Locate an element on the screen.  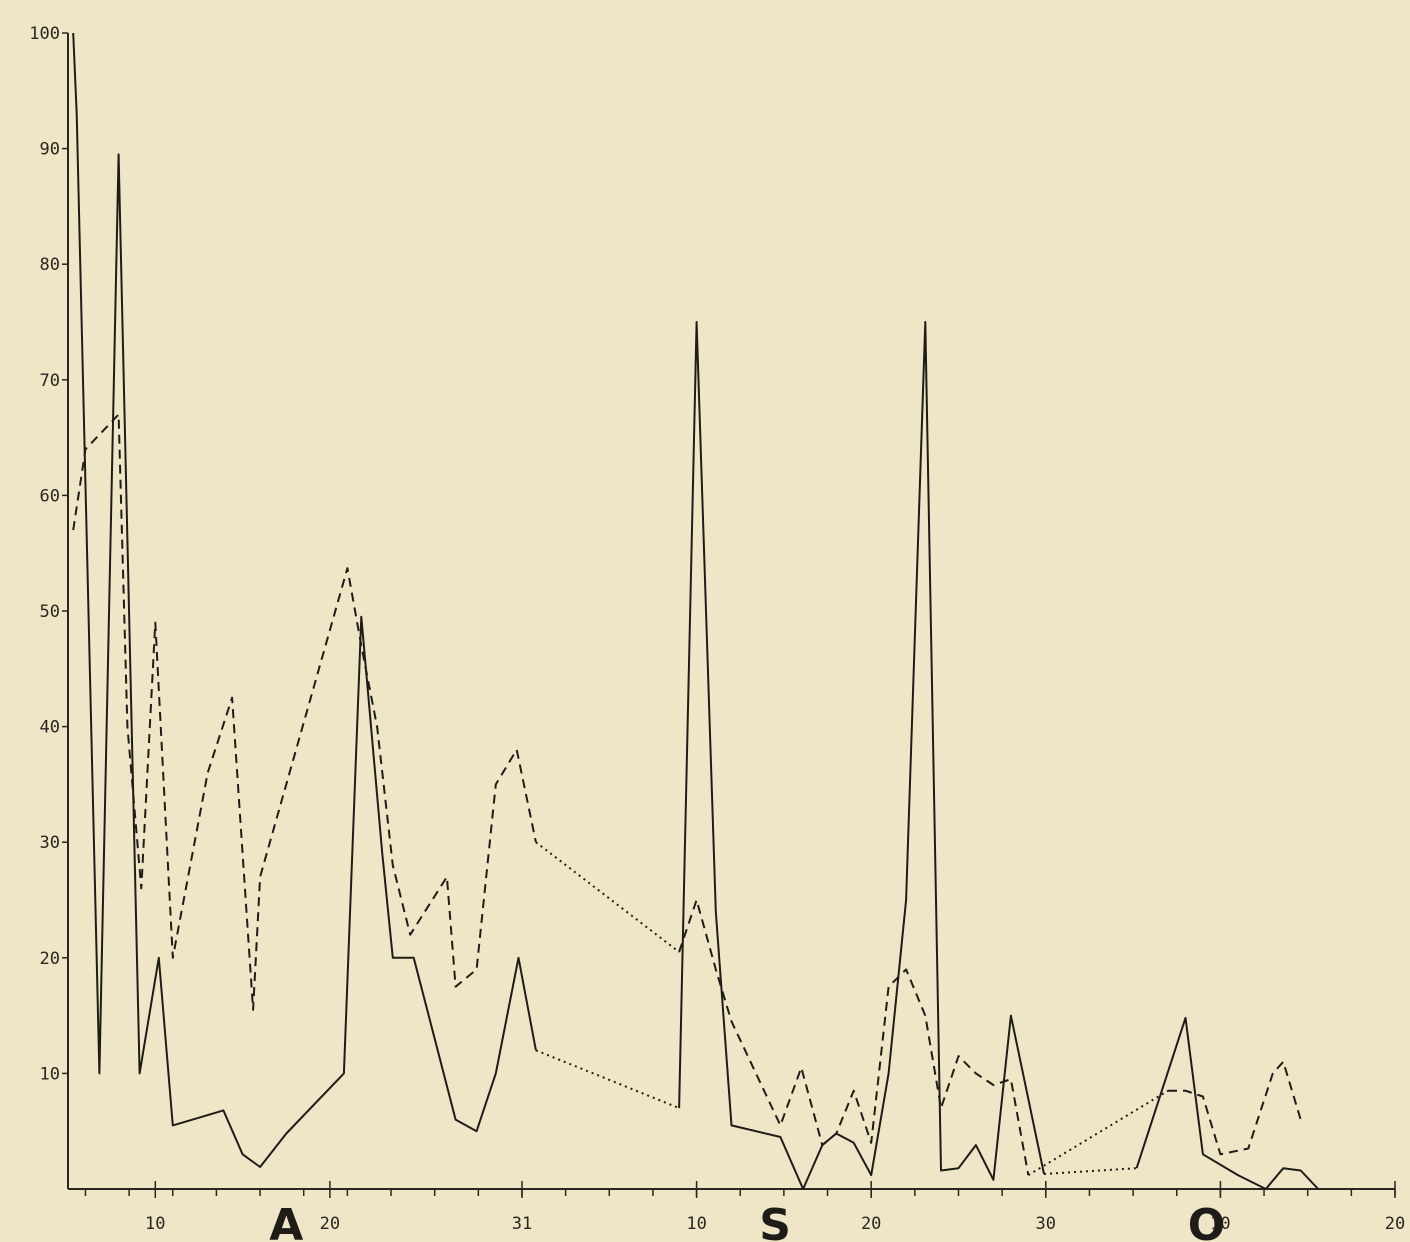
x-axis-ticks: 10 20 31 10 20 30 10 20 is located at coordinates (744, 1207).